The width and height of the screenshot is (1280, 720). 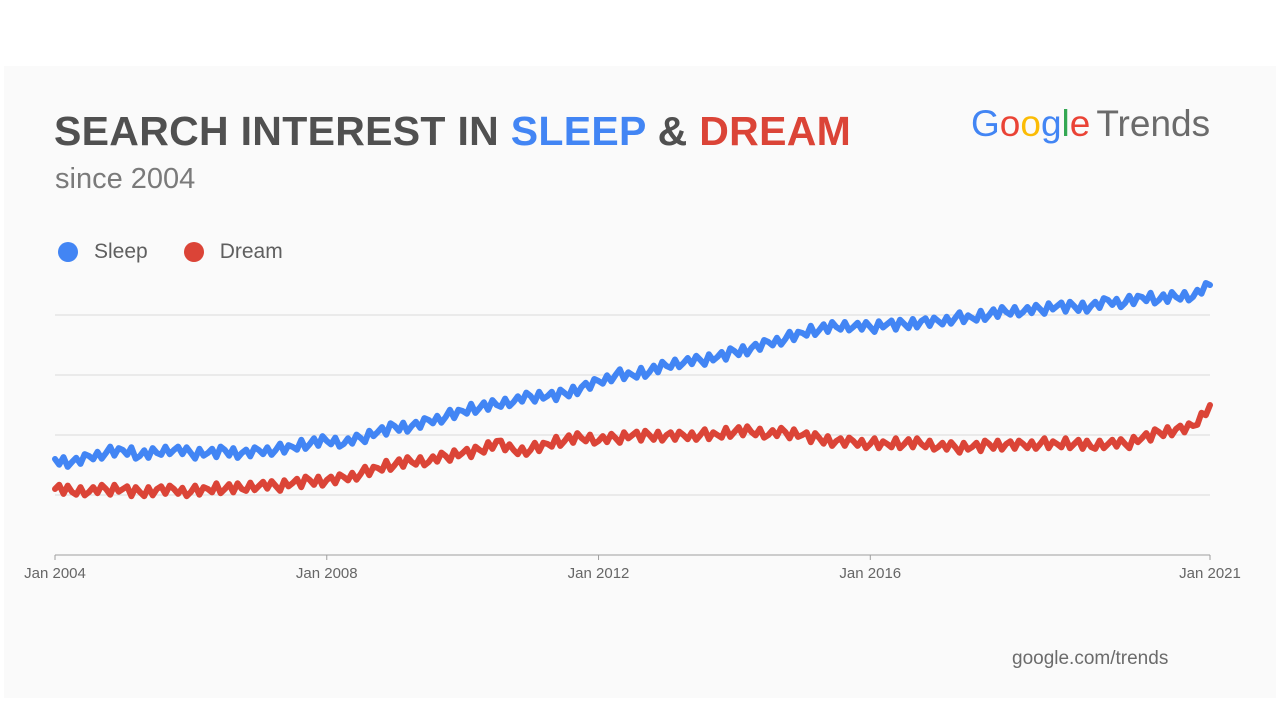 I want to click on x-tick-label: Jan 2016, so click(x=870, y=573).